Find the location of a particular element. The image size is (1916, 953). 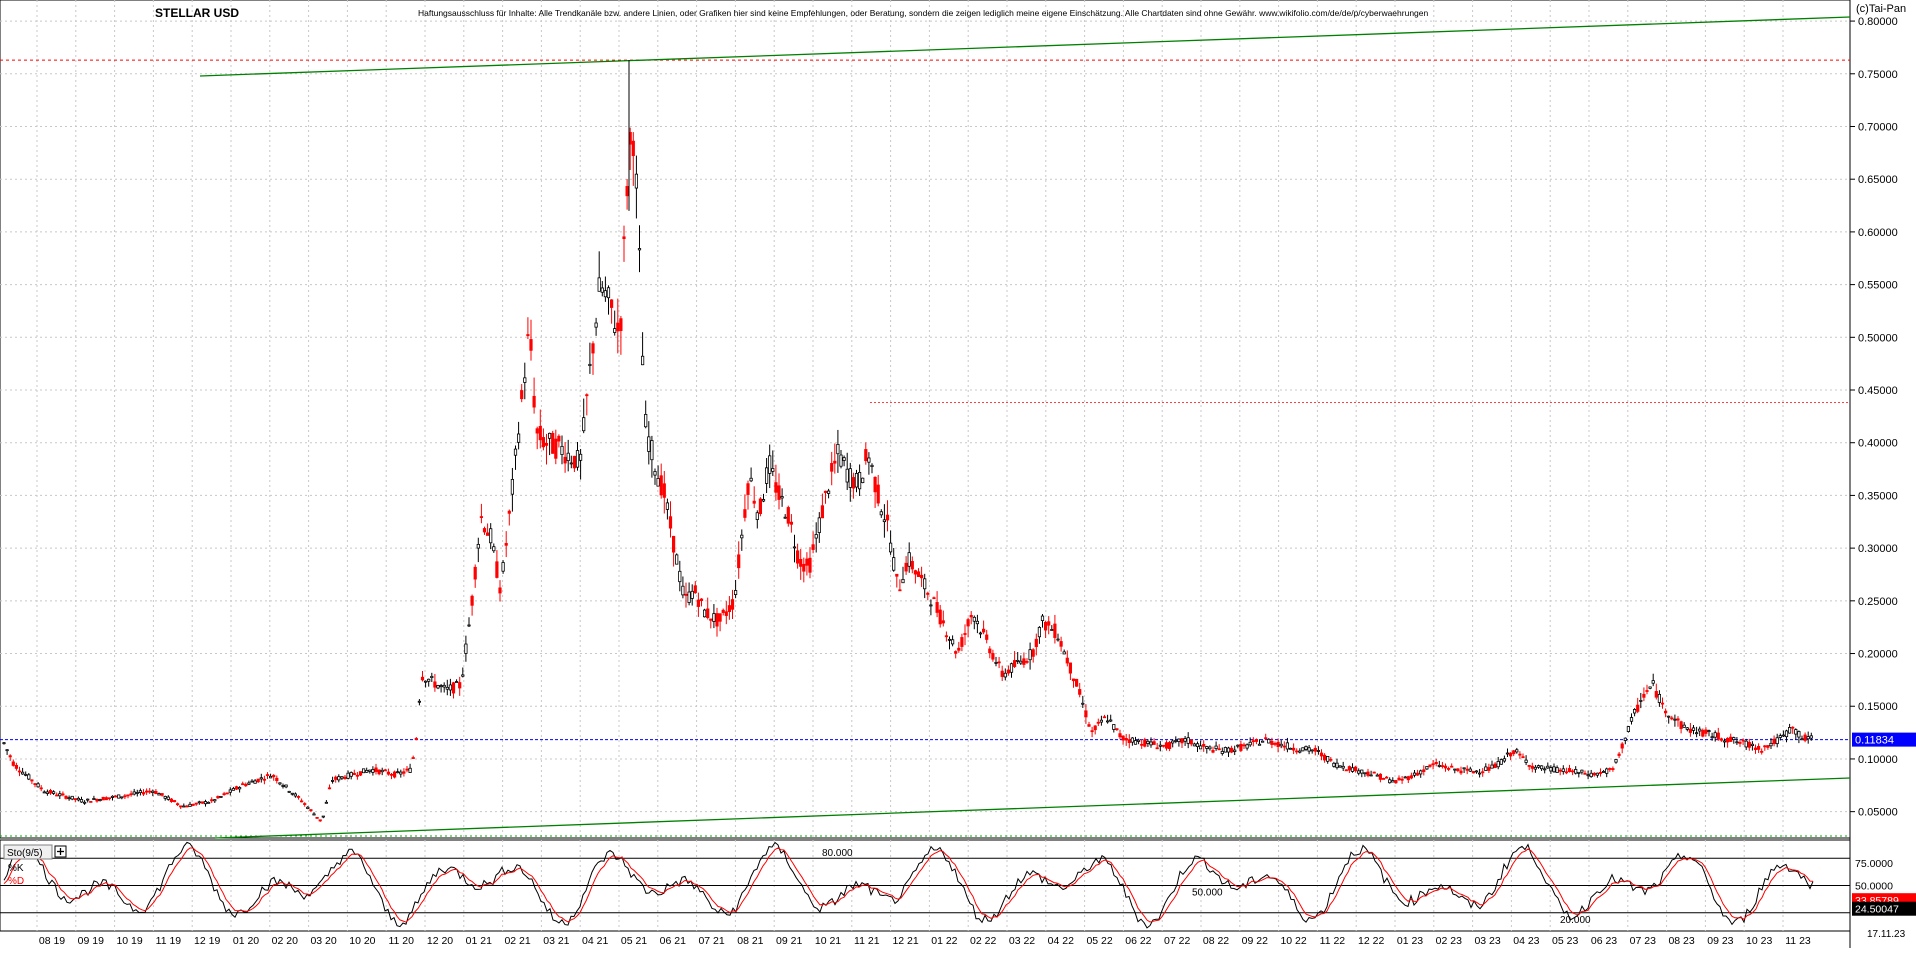

stoch-y-label: 50.0000 is located at coordinates (1874, 887).